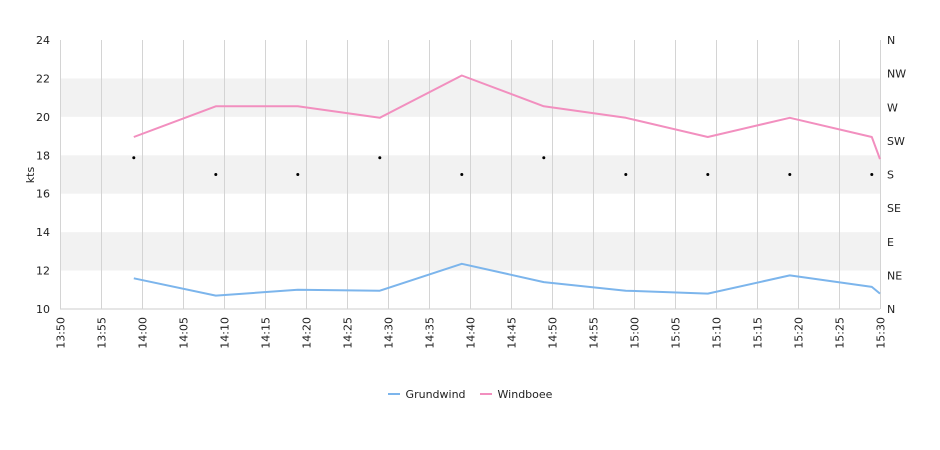  I want to click on x-tick-label: 15:10, so click(717, 333).